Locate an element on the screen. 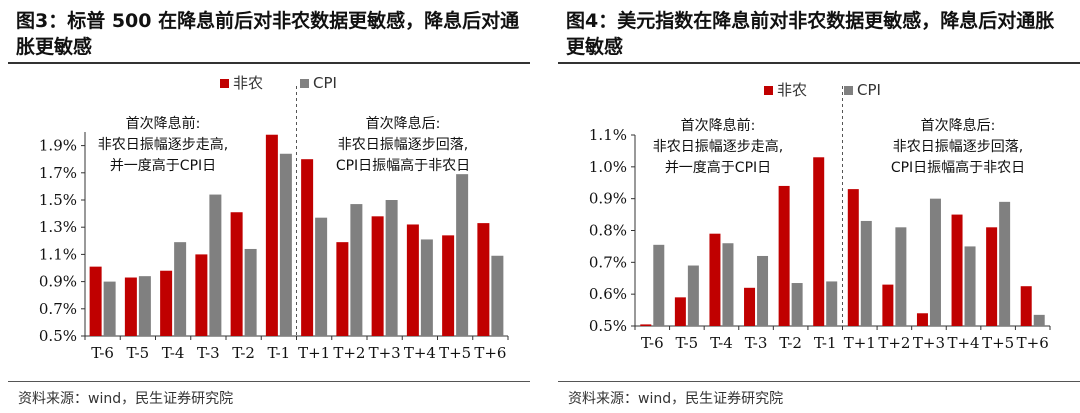 The height and width of the screenshot is (413, 1080). chart-title: 图4：美元指数在降息前对非农数据更敏感，降息后对通胀更敏感 is located at coordinates (810, 34).